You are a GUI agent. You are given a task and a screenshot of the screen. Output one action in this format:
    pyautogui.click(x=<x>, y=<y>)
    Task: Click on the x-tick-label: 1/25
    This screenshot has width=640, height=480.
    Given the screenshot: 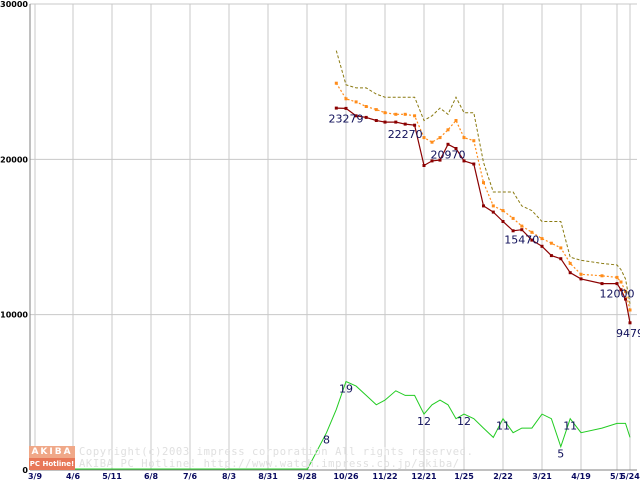 What is the action you would take?
    pyautogui.click(x=464, y=476)
    